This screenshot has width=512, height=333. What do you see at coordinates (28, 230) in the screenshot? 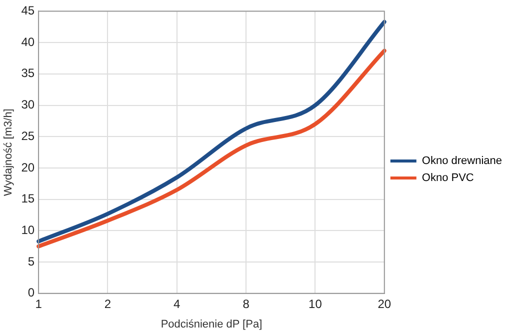
I see `y-tick-label: 10` at bounding box center [28, 230].